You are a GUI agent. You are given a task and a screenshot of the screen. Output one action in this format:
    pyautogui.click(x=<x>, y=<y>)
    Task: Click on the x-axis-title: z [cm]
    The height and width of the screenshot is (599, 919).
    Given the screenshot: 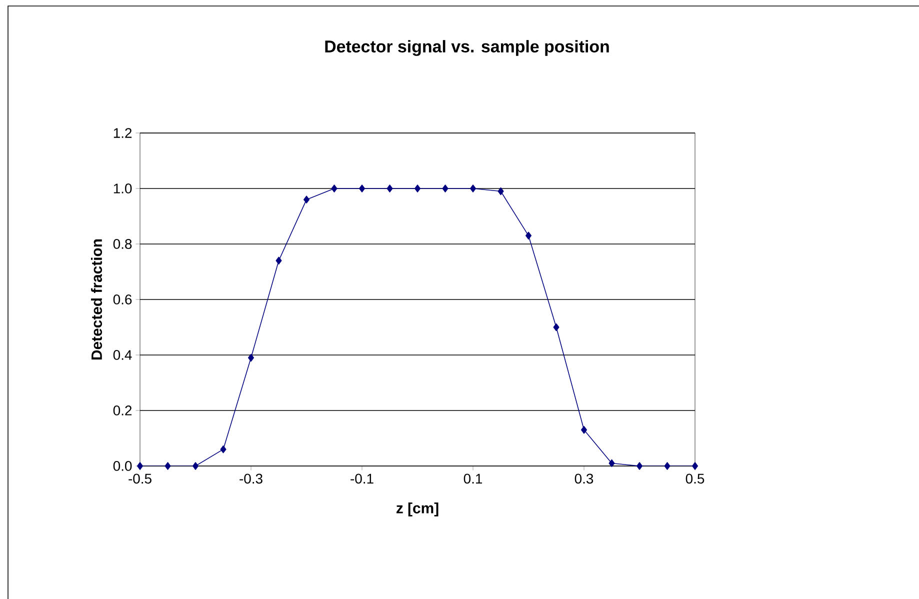 What is the action you would take?
    pyautogui.click(x=417, y=509)
    